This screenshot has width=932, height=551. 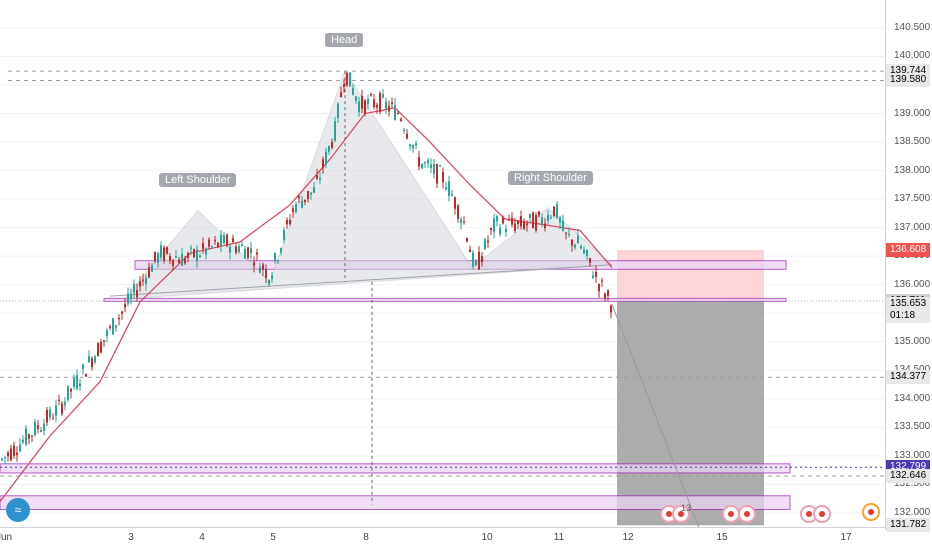 I want to click on right-shoulder-callout: Right Shoulder, so click(x=550, y=178).